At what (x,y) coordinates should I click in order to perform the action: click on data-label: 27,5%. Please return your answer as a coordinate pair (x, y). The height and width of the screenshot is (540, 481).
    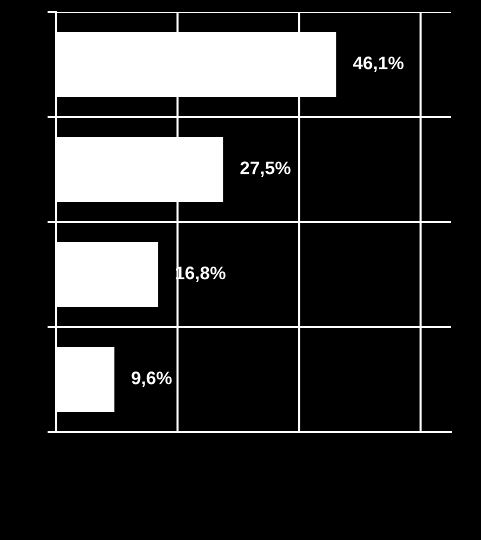
    Looking at the image, I should click on (265, 169).